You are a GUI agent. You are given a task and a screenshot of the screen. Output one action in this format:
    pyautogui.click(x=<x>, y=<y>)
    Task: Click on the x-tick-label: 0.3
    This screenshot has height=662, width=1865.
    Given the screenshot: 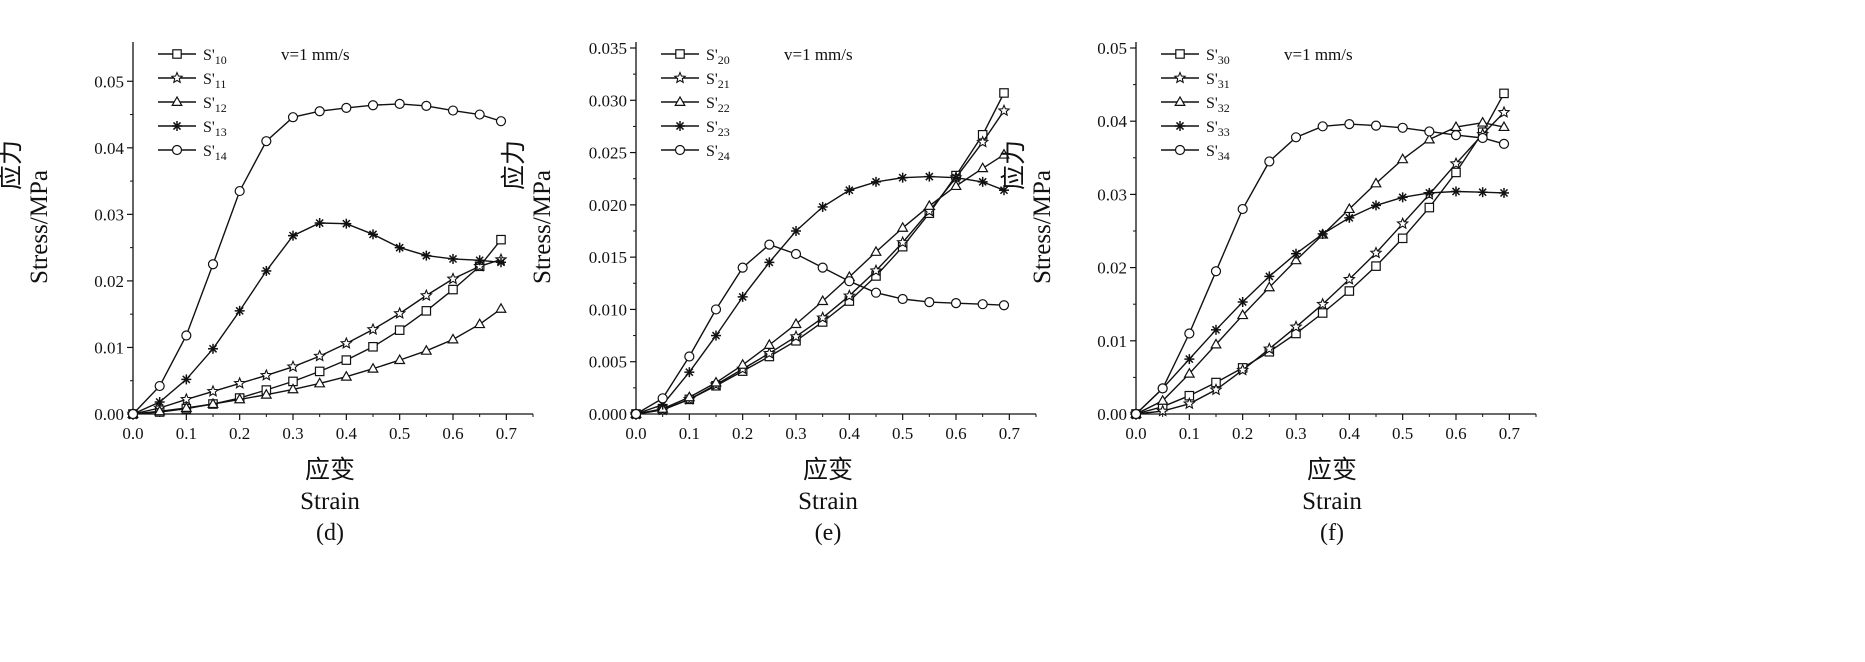 What is the action you would take?
    pyautogui.click(x=1295, y=433)
    